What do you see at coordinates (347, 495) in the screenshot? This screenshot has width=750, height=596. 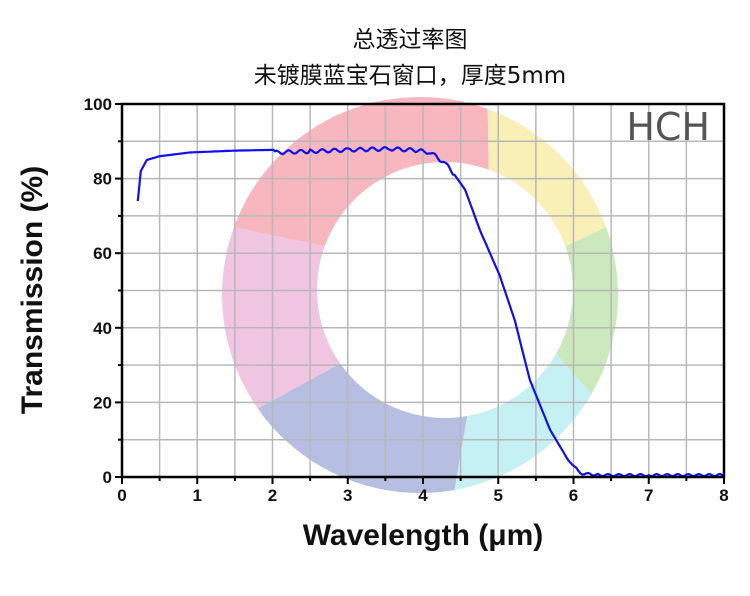 I see `x-tick-label: 3` at bounding box center [347, 495].